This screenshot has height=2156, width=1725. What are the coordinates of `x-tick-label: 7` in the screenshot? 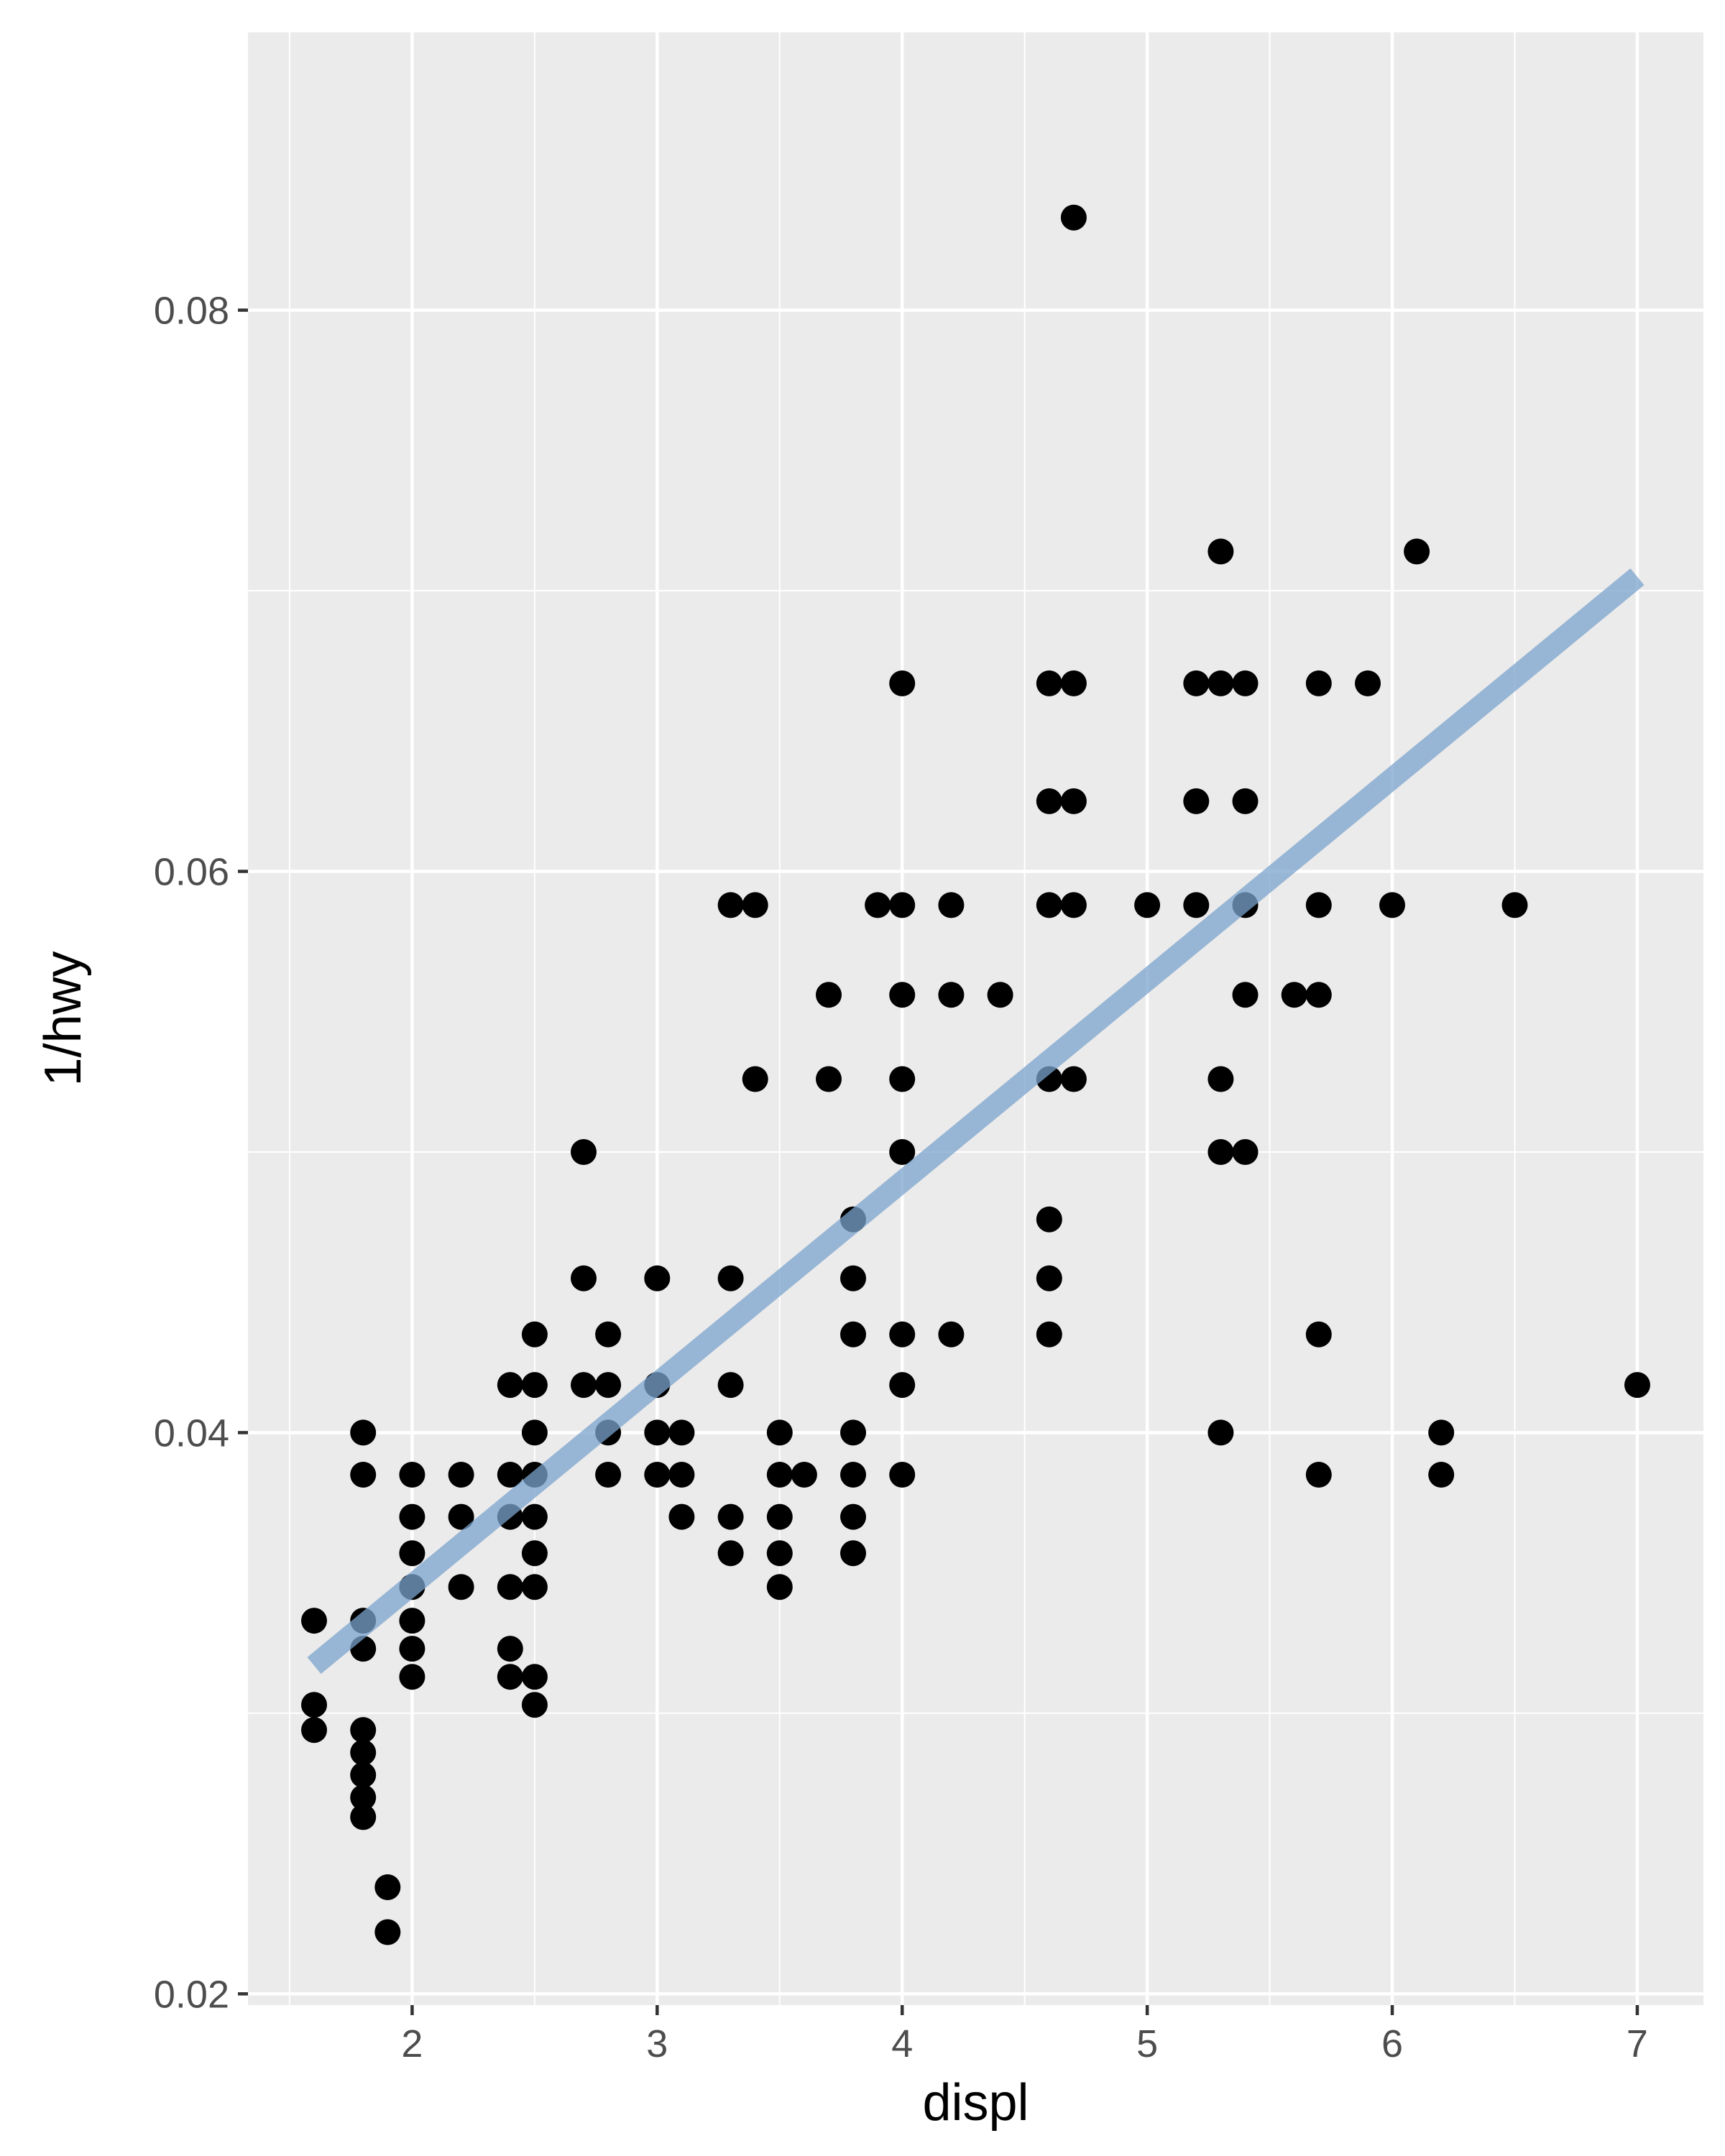 It's located at (1637, 2044).